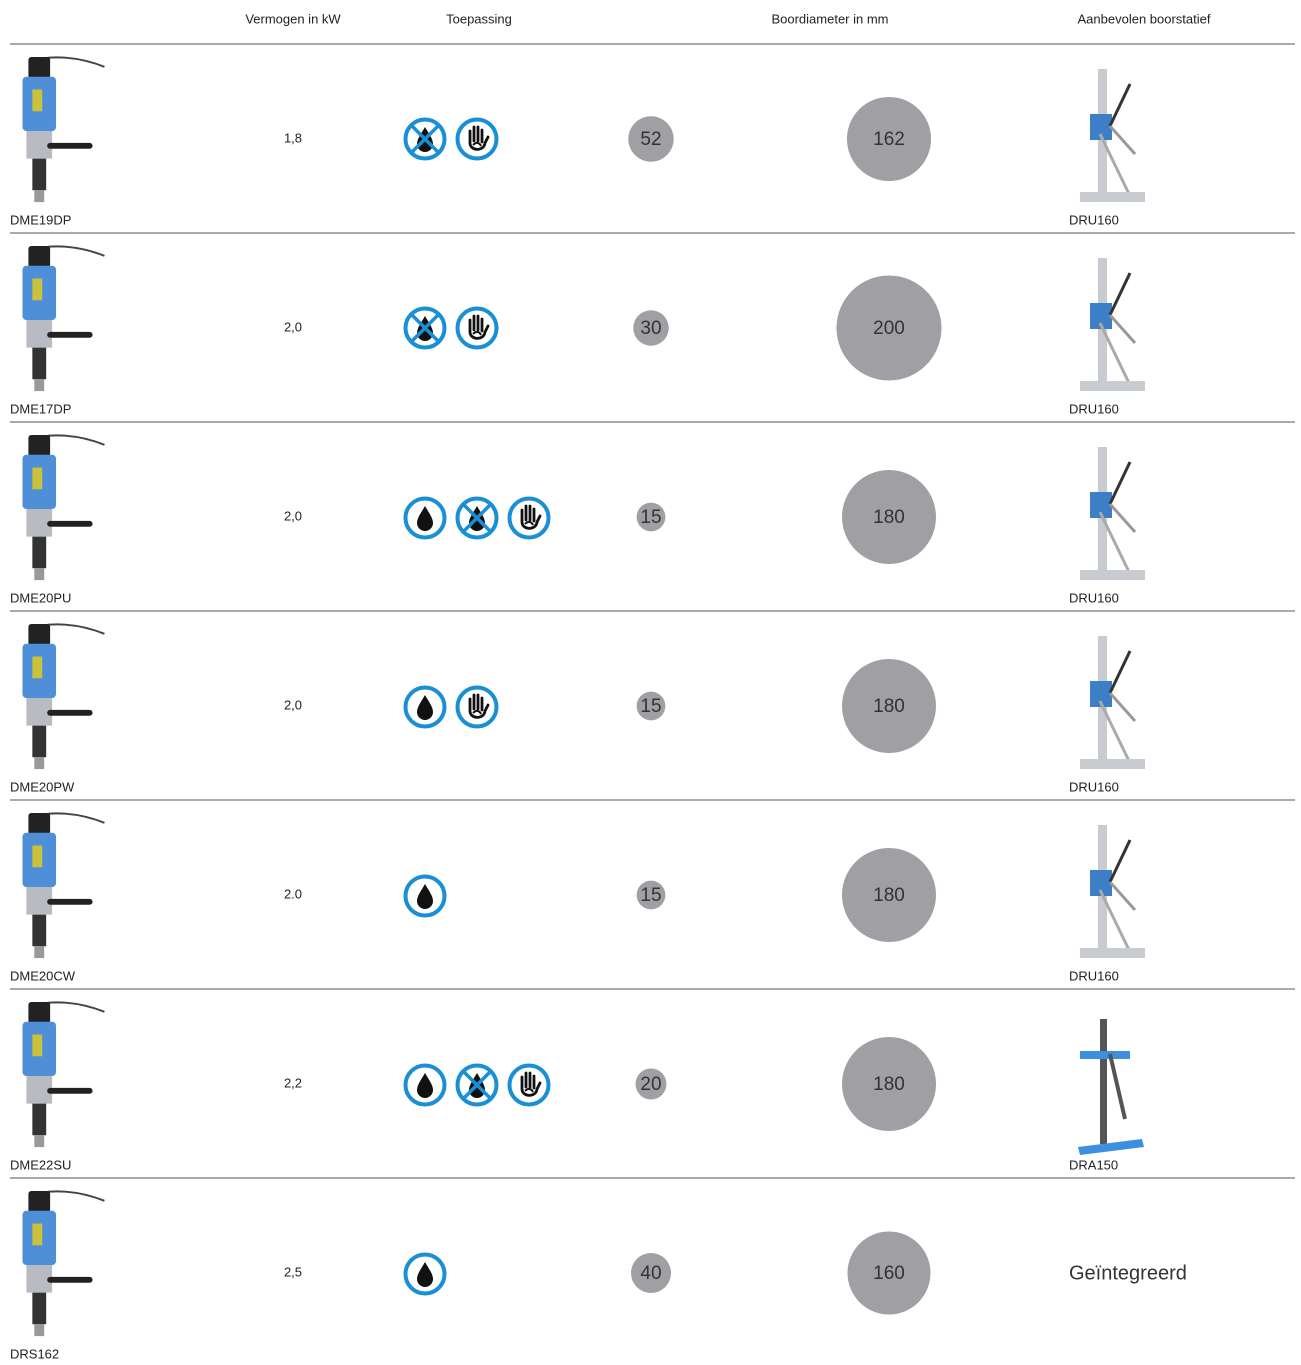 This screenshot has height=1365, width=1301. I want to click on model-name: DME20PW, so click(42, 786).